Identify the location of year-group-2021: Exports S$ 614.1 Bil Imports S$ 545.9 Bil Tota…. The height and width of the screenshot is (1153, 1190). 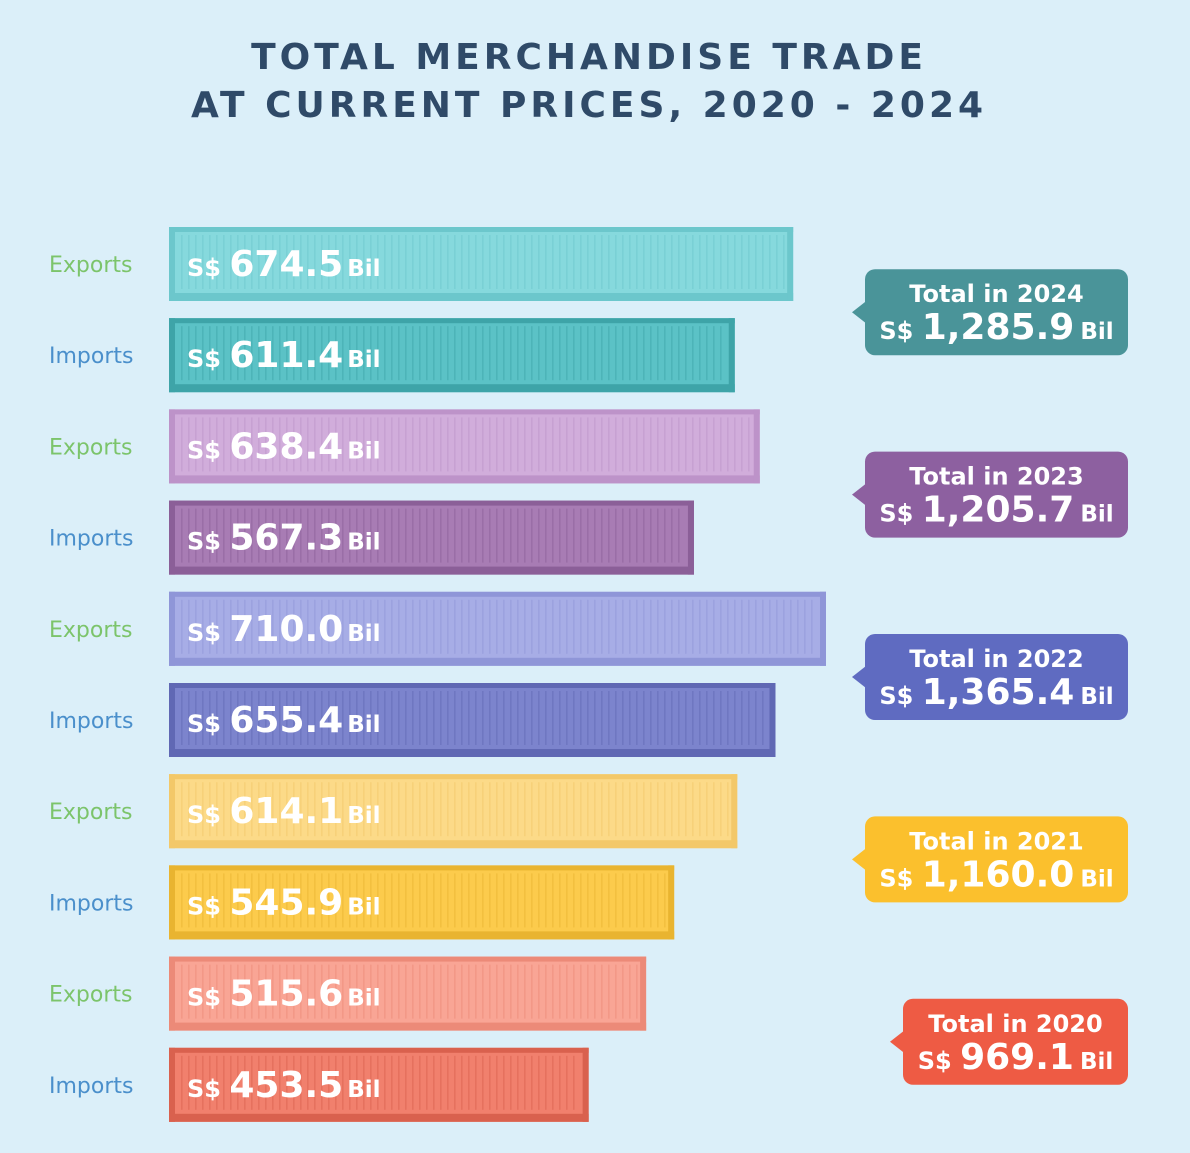
(588, 857).